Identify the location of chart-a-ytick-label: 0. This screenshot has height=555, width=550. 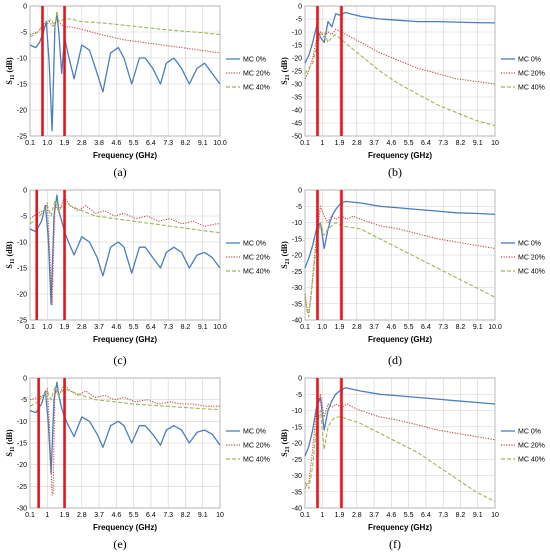
(25, 7).